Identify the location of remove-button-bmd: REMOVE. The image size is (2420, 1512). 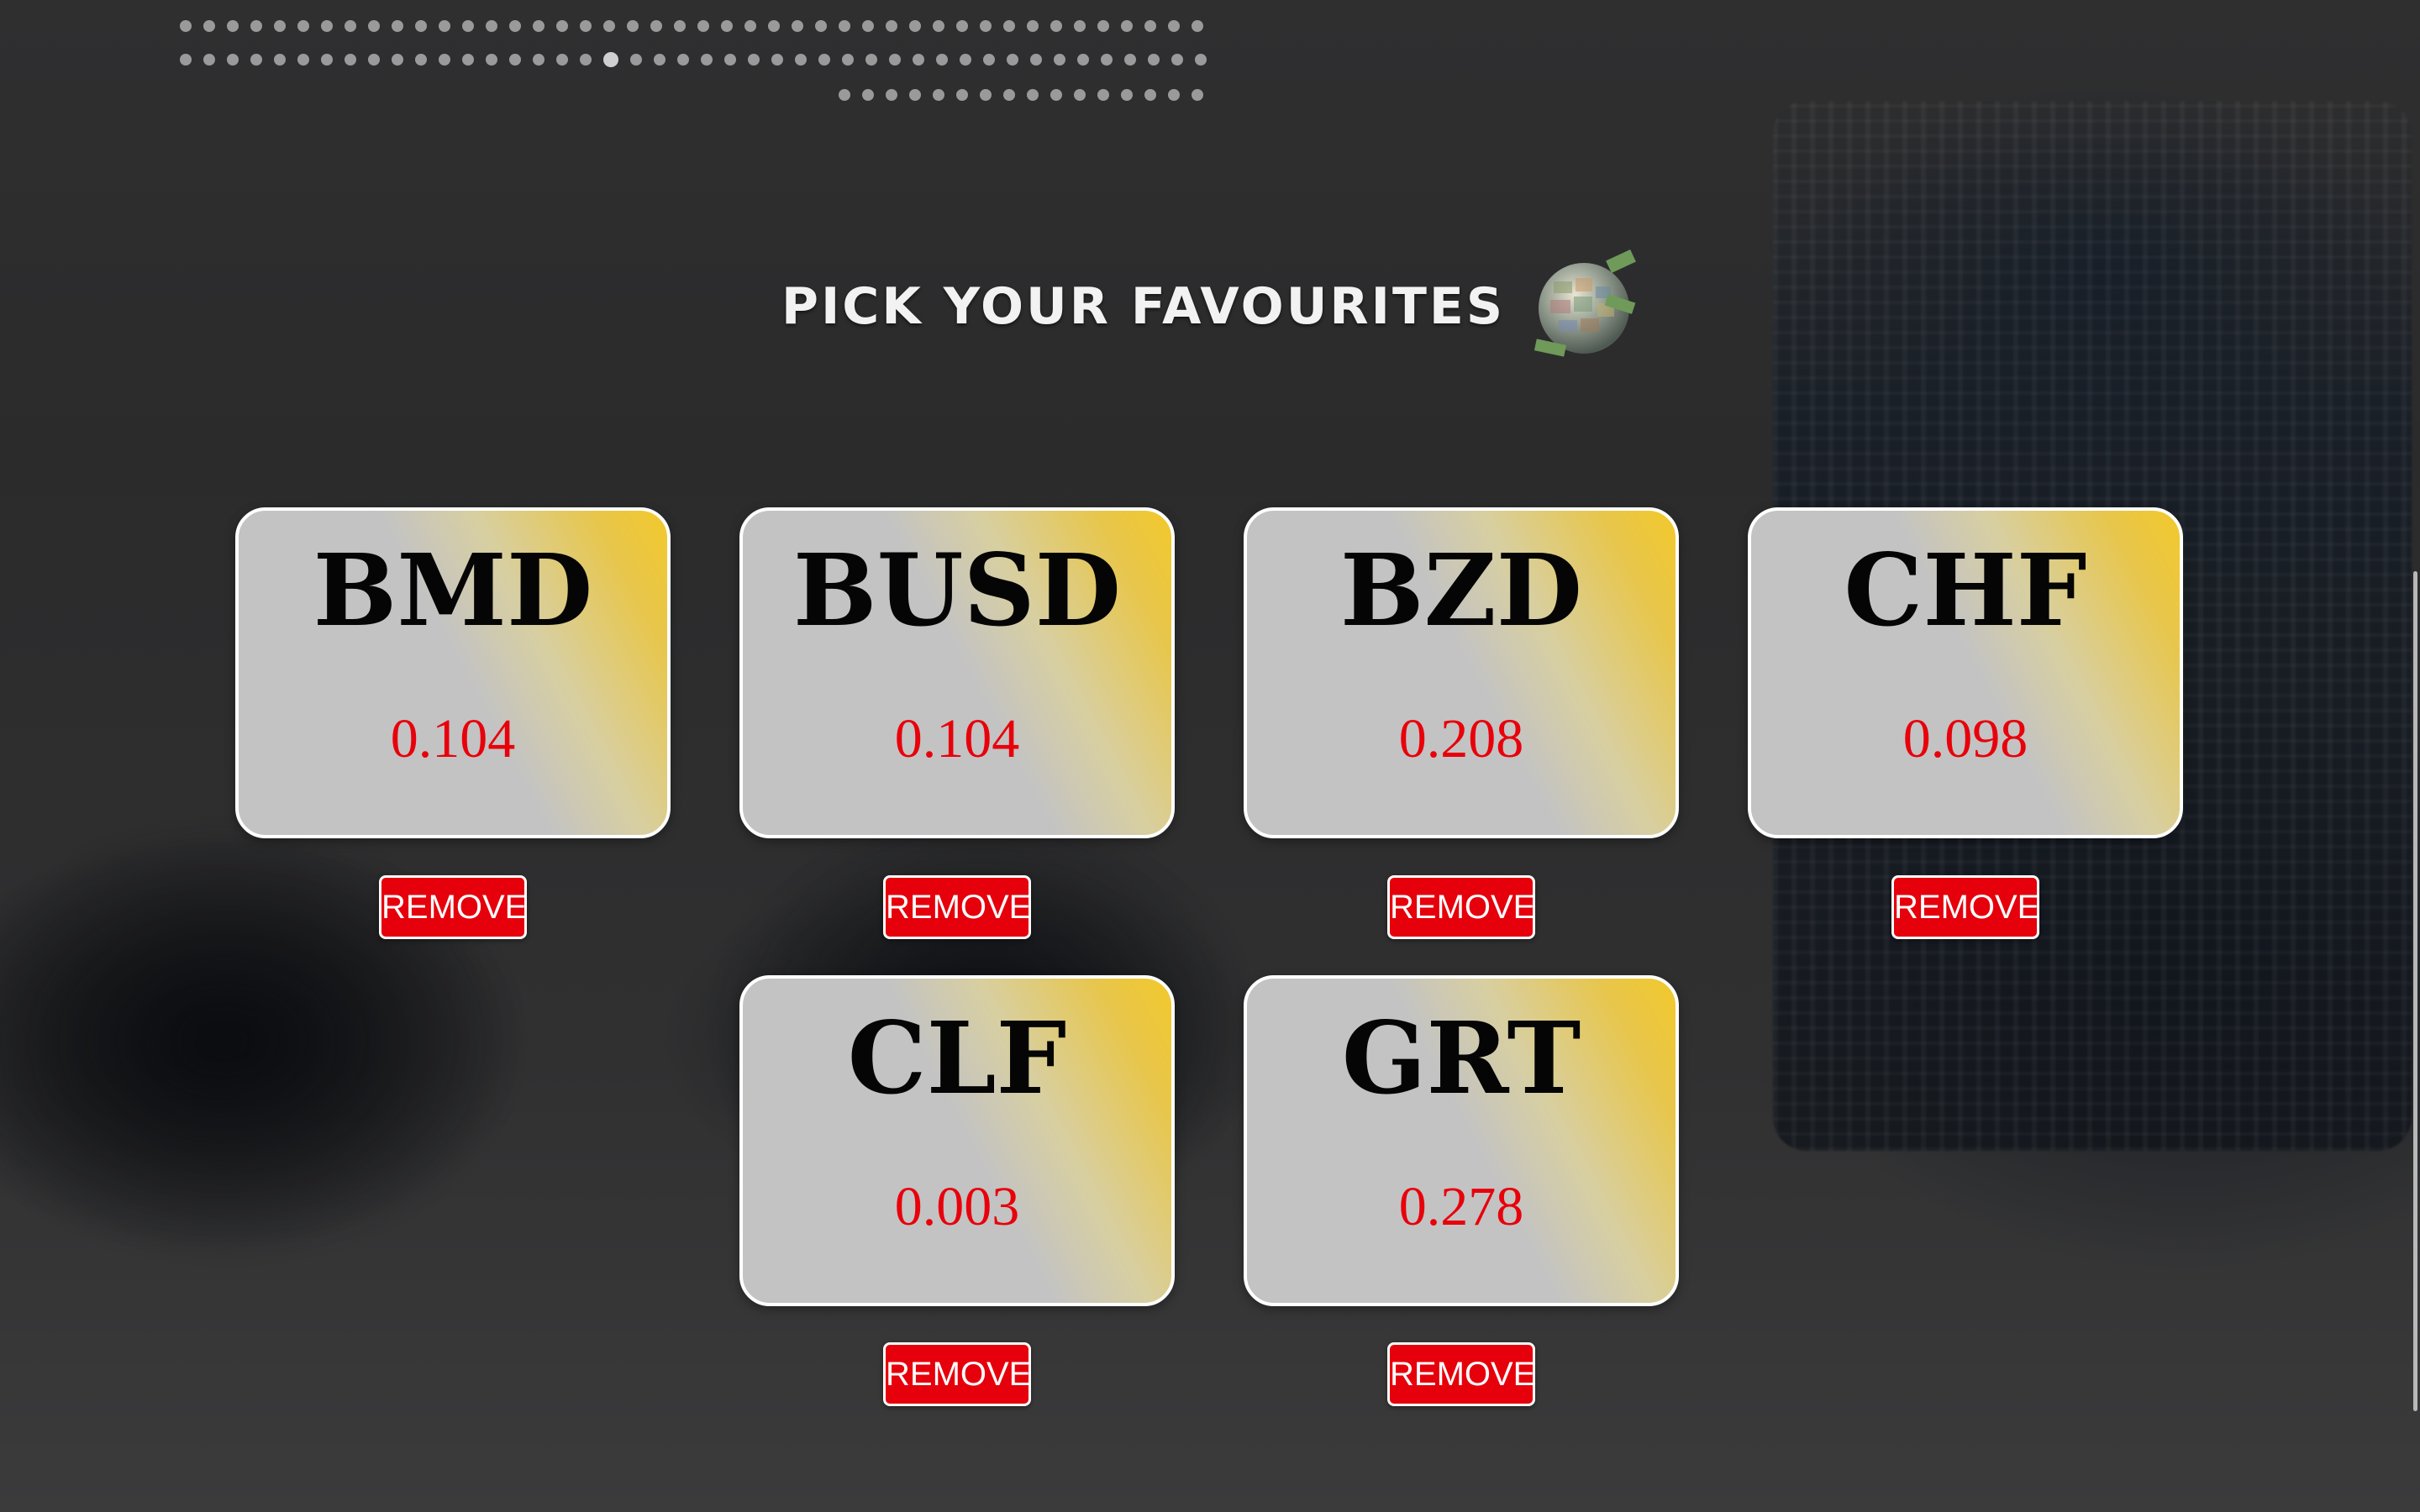
(453, 907).